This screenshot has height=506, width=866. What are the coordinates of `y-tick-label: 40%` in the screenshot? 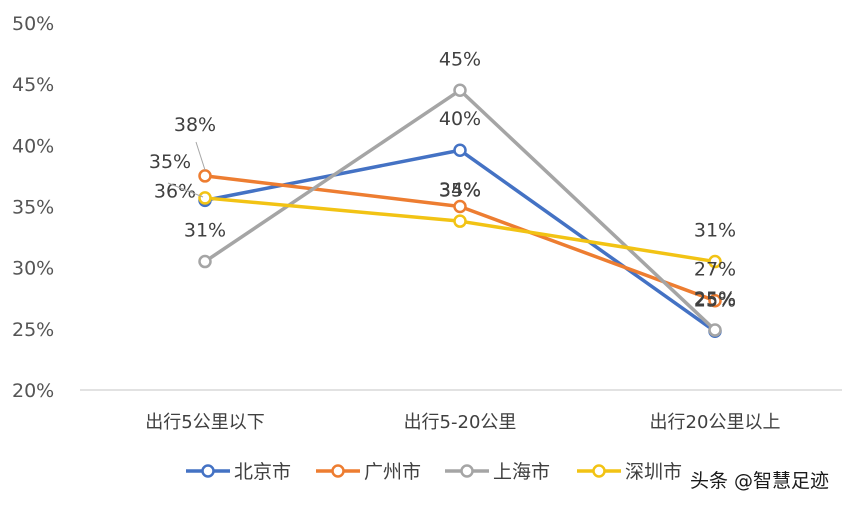 It's located at (33, 146).